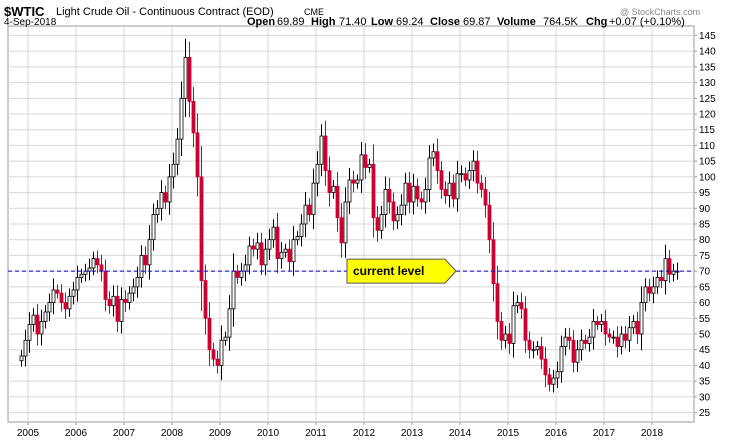  I want to click on high-value: 71.40, so click(353, 22).